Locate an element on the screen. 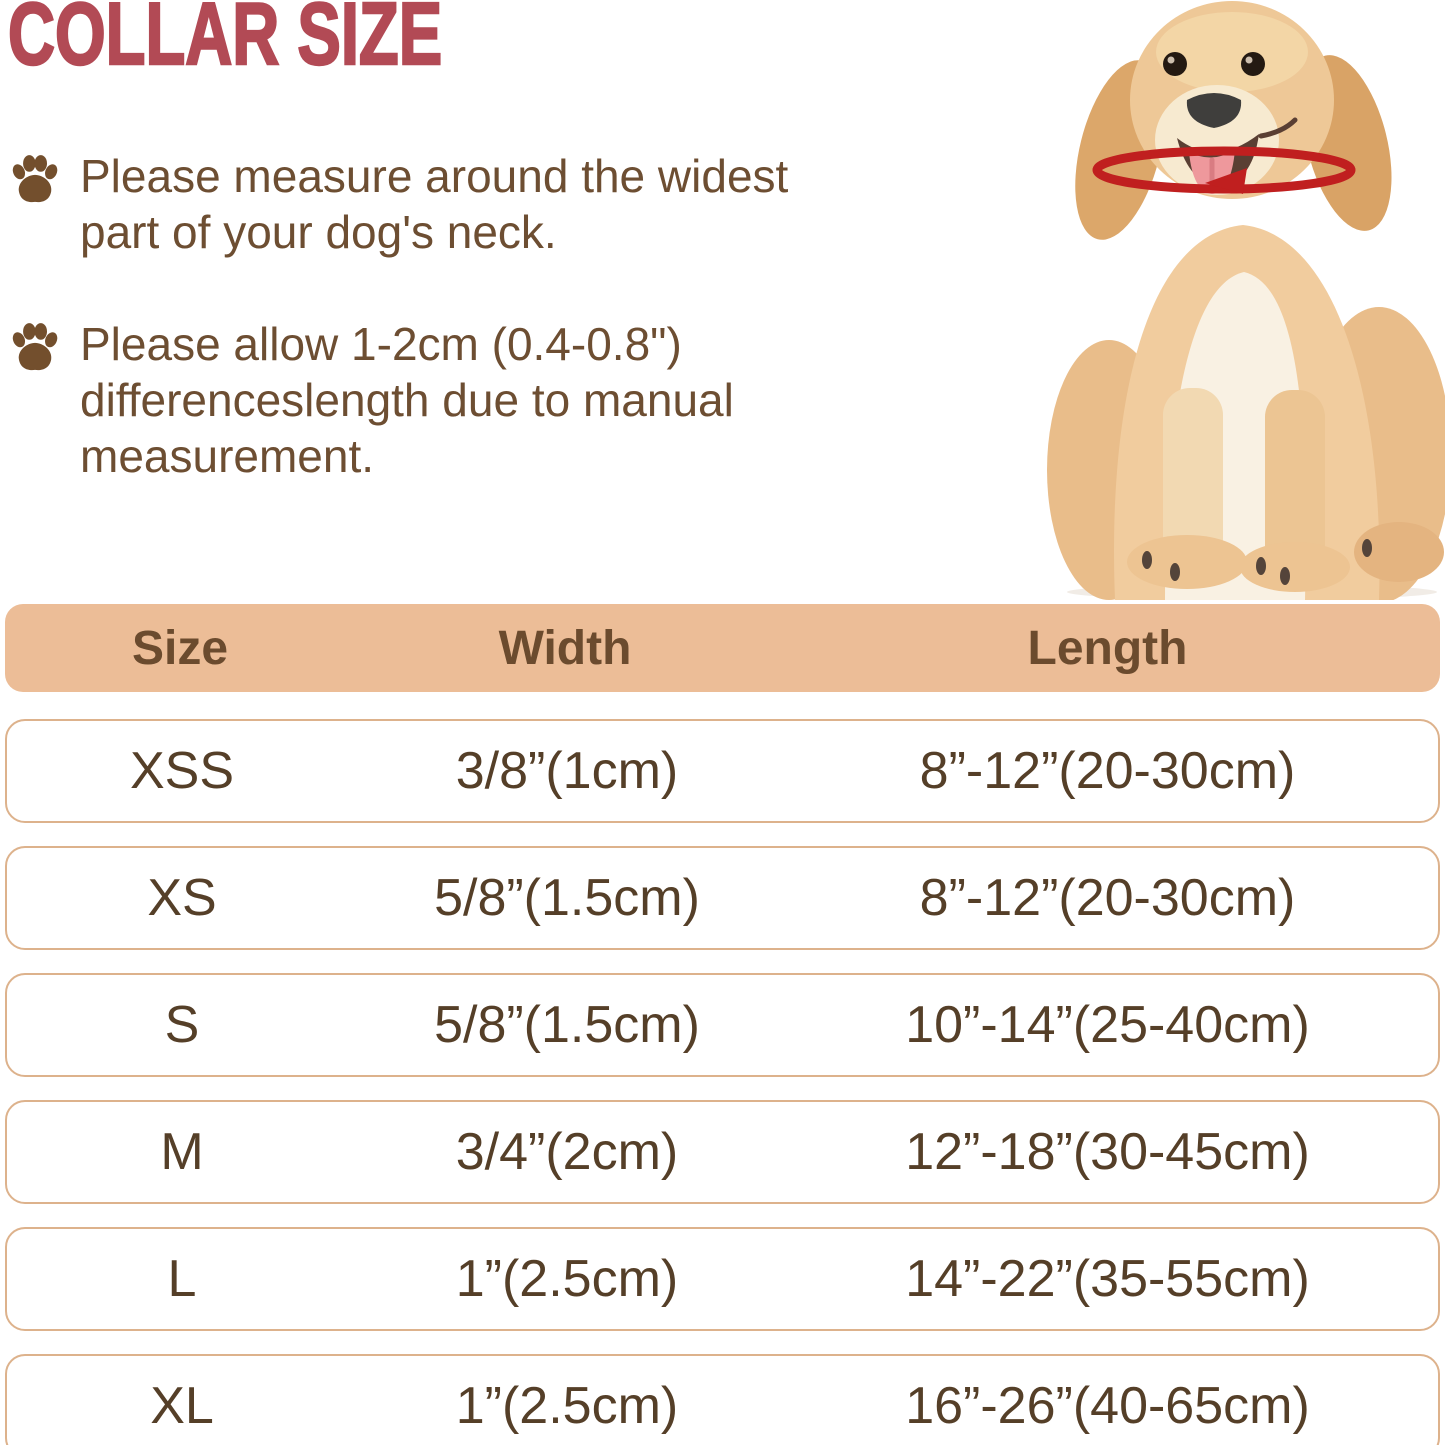  table-row-xl: XL 1”(2.5cm) 16”-26”(40-65cm) is located at coordinates (722, 1399).